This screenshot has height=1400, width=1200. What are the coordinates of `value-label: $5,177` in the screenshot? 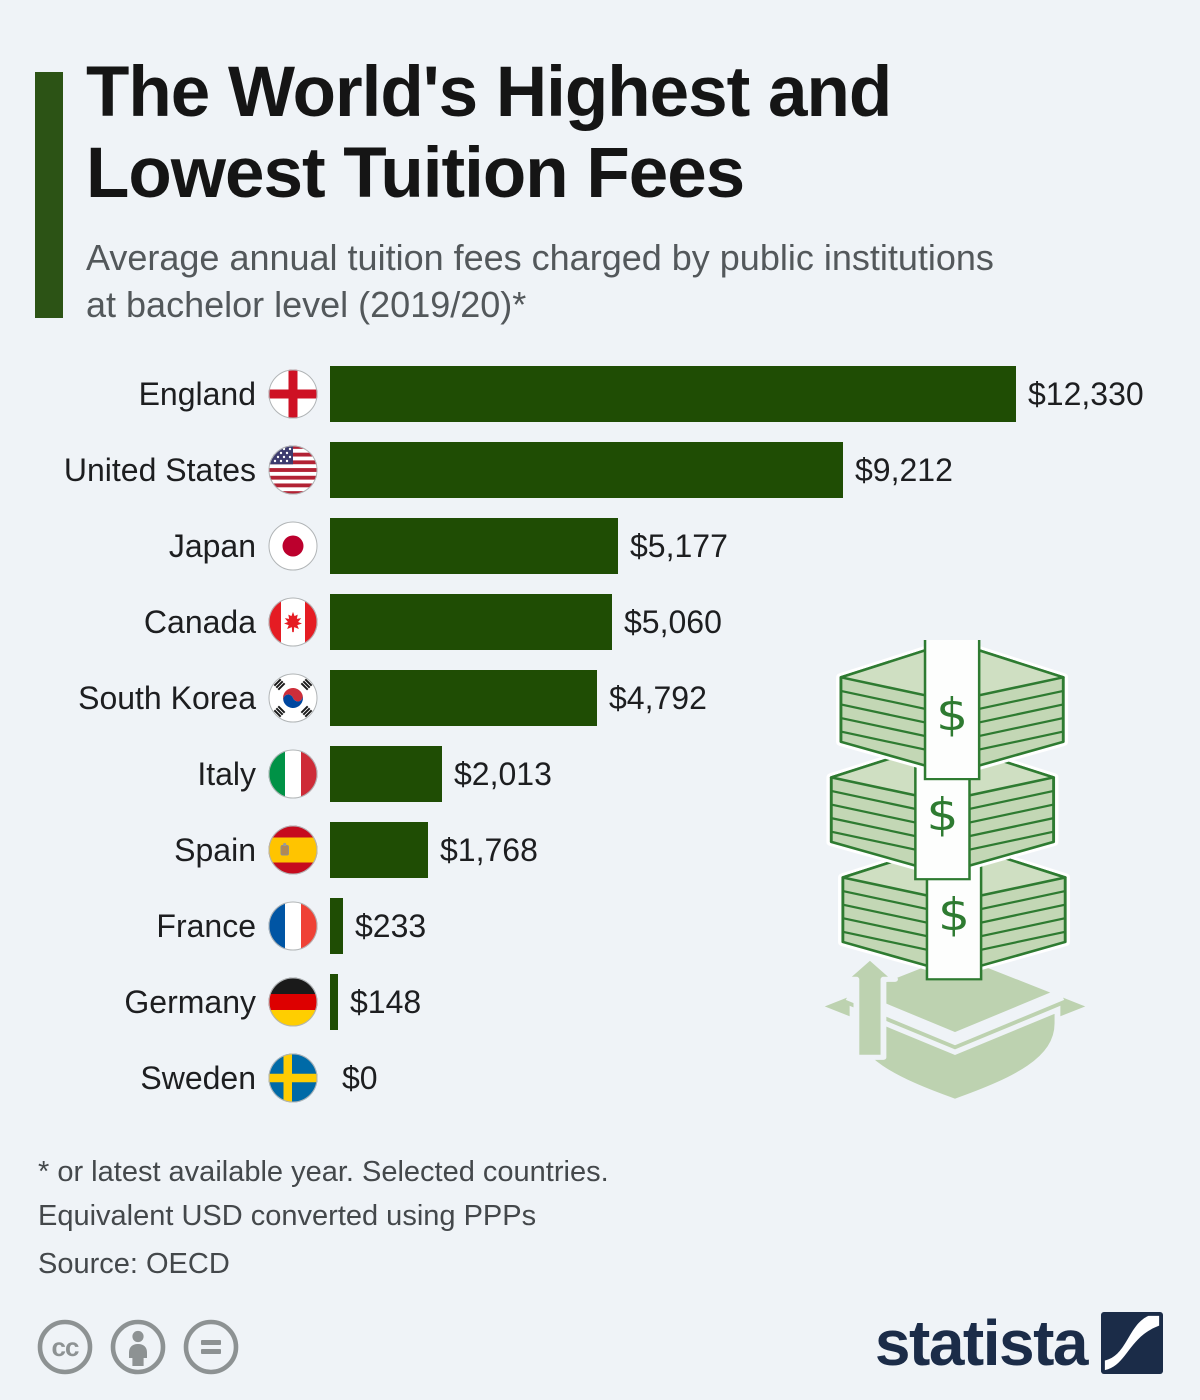 It's located at (679, 545).